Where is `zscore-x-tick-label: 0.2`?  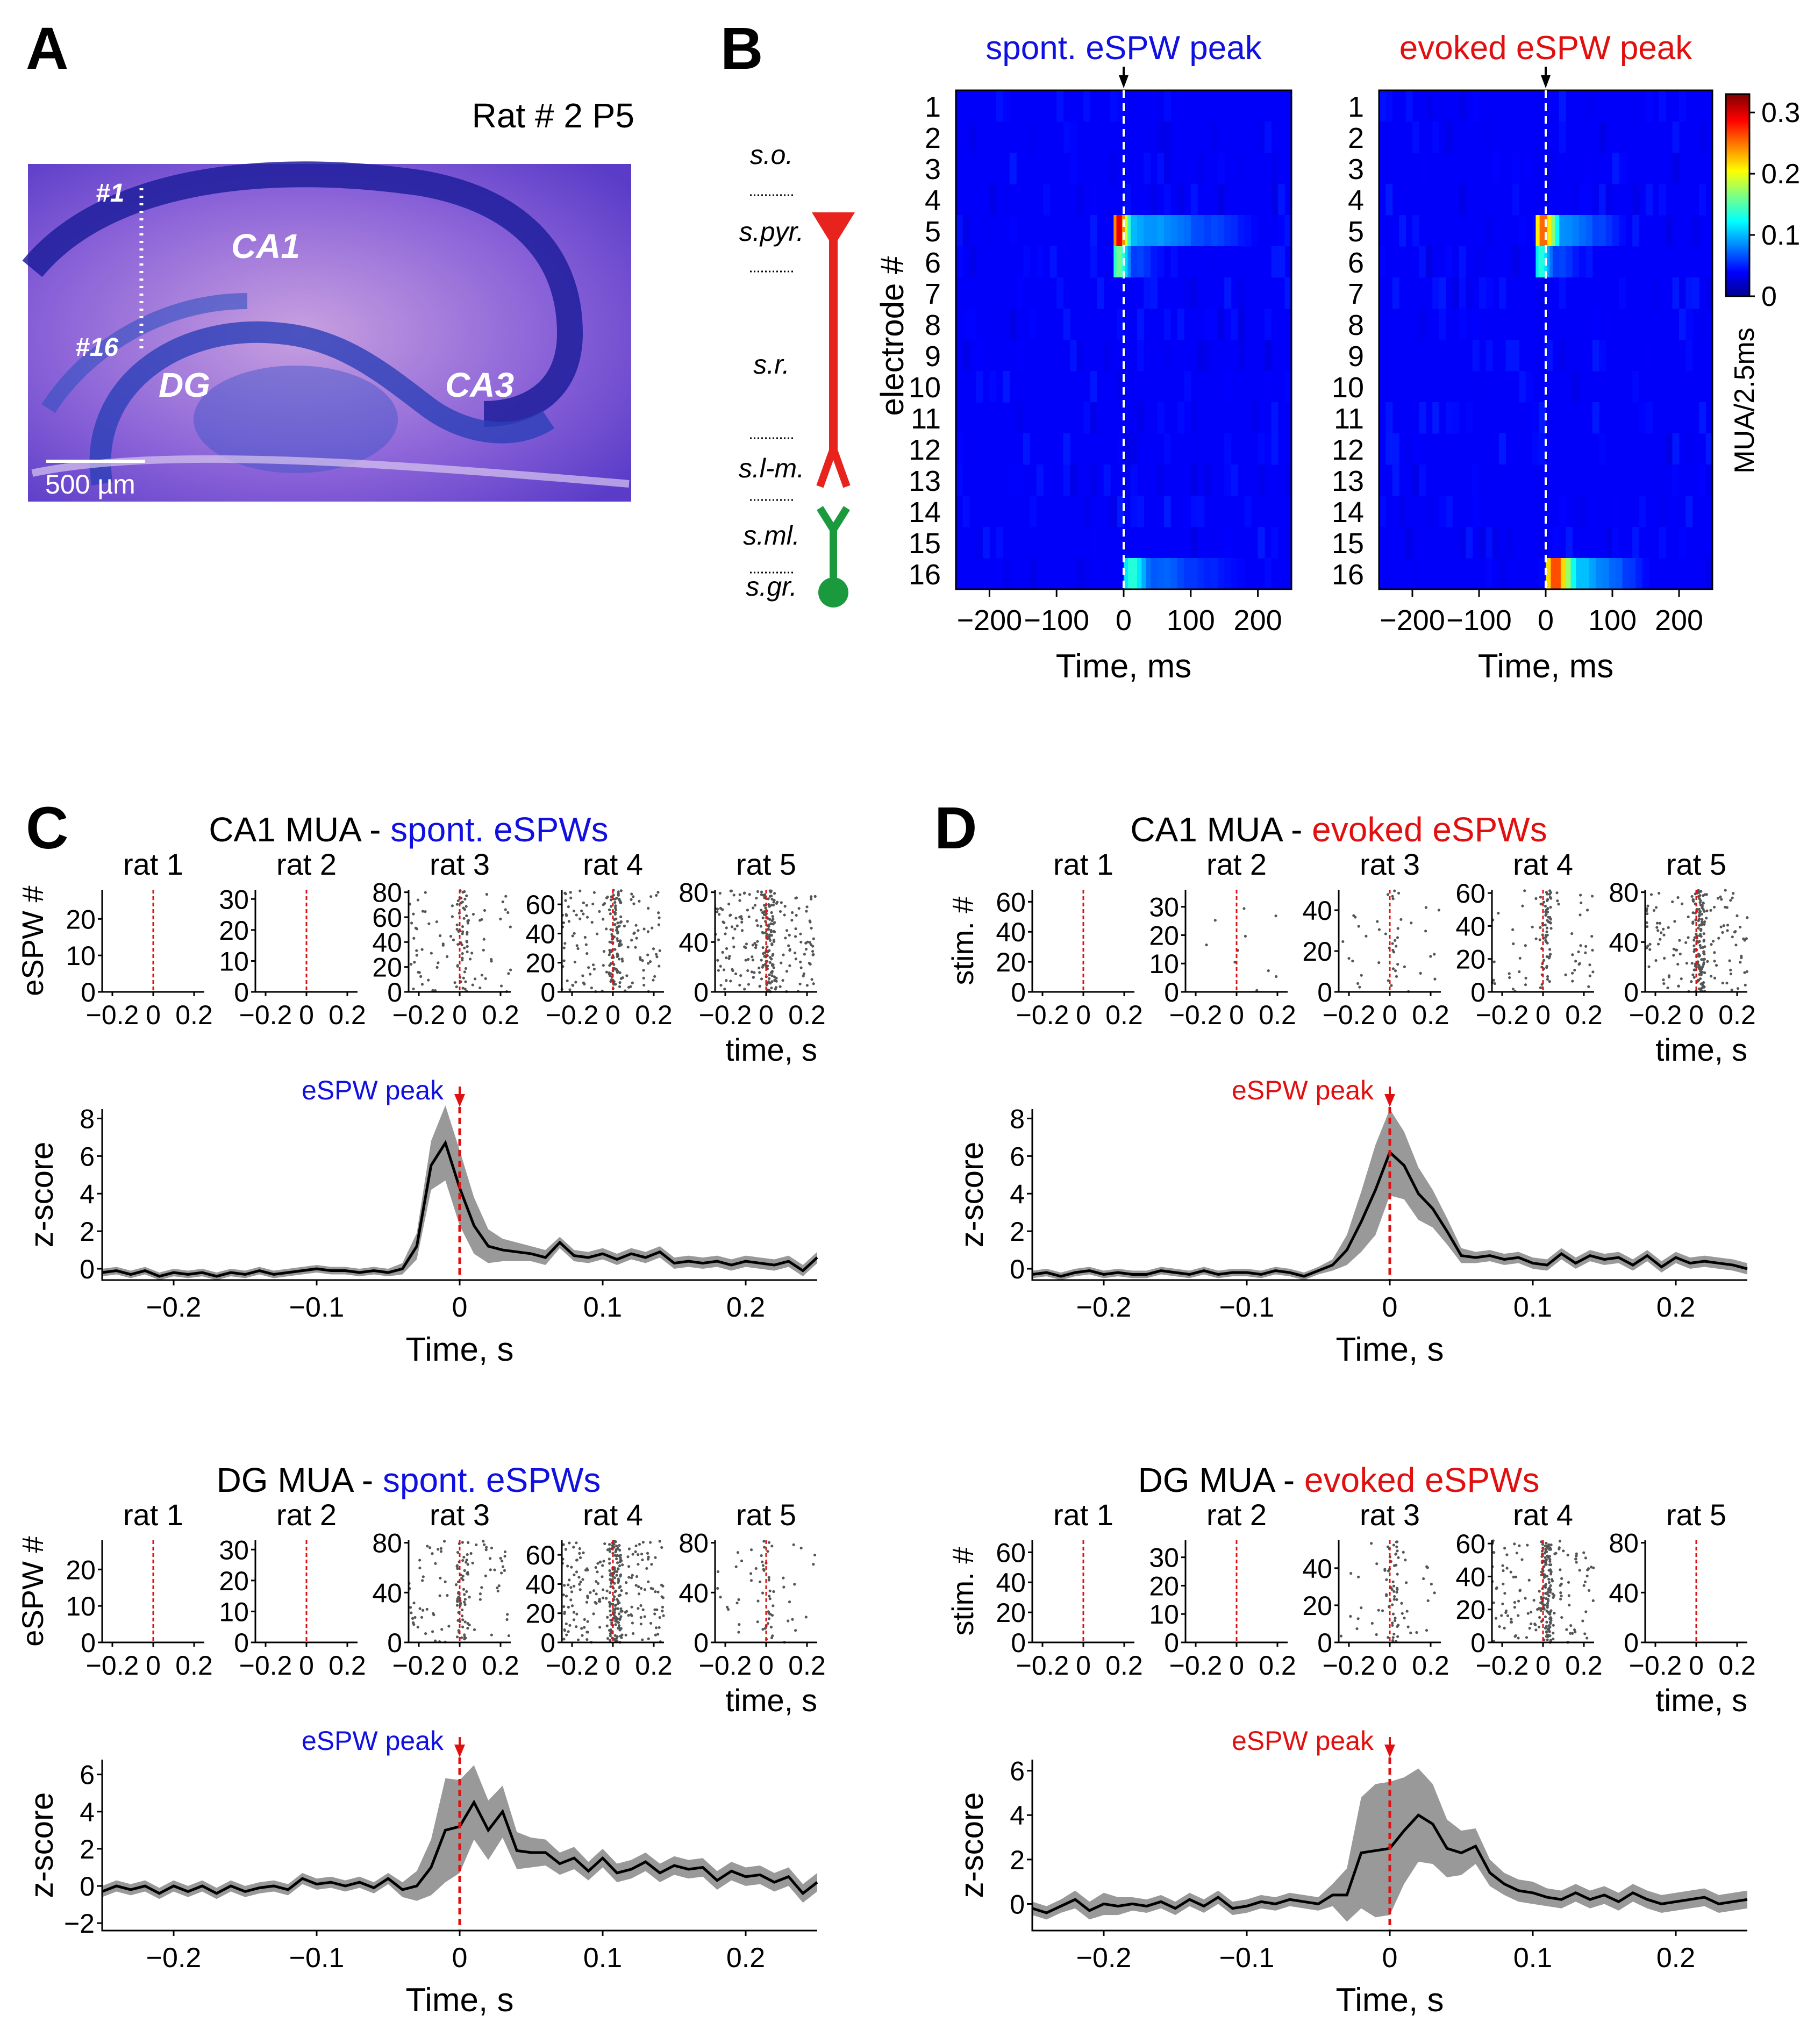 zscore-x-tick-label: 0.2 is located at coordinates (1675, 1958).